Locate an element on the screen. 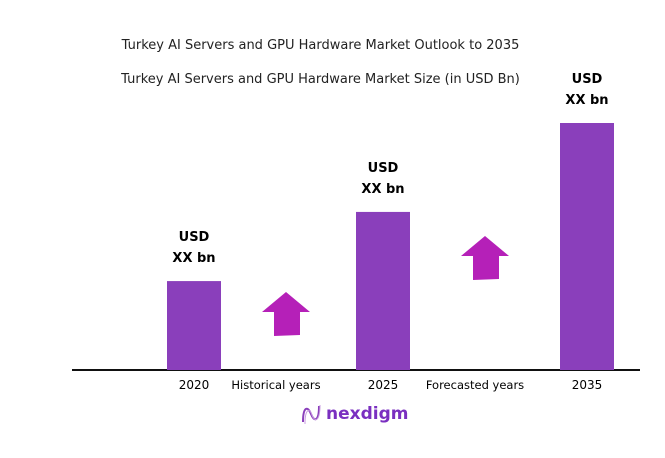 The image size is (665, 458). brand-logo: nexdigm is located at coordinates (354, 414).